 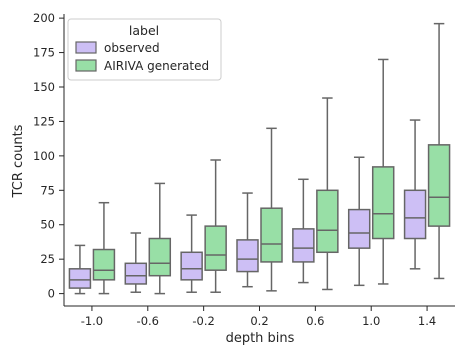 I want to click on y-tick-label: 150, so click(x=44, y=87).